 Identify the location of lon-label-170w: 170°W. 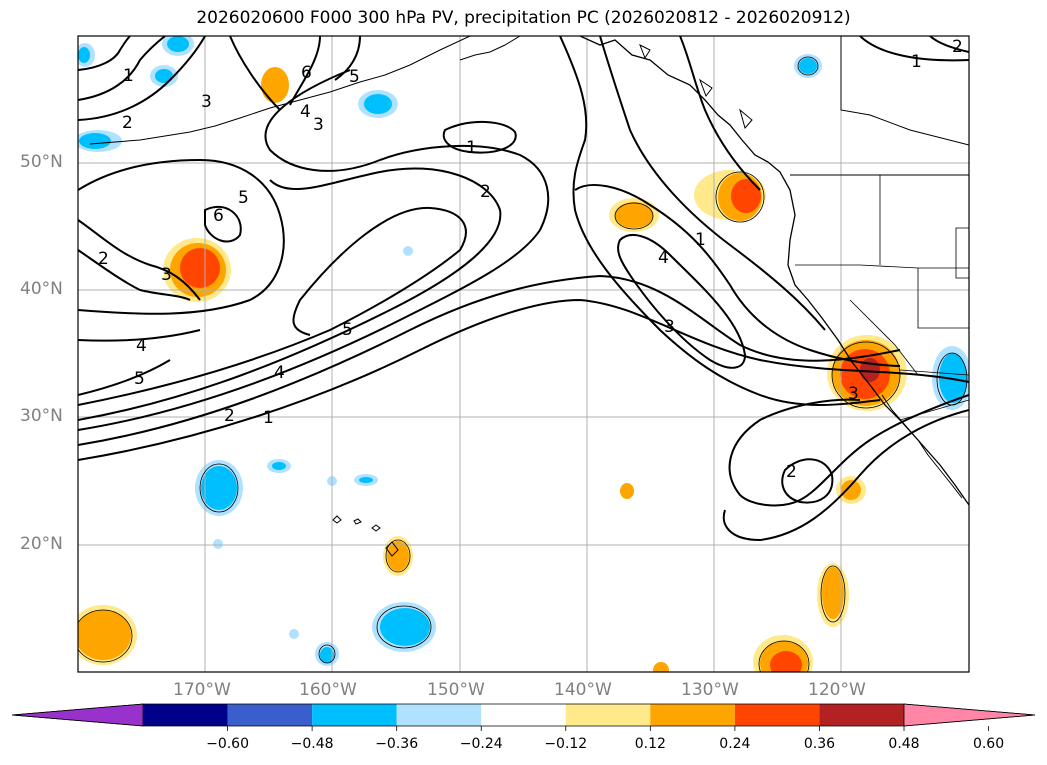
(202, 690).